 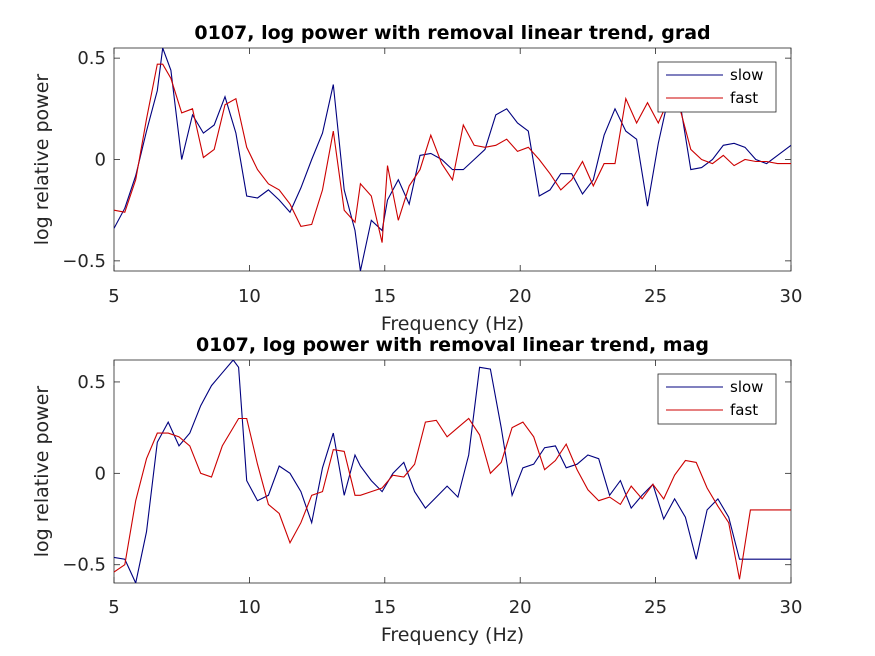 I want to click on mag-xtick-label: 5, so click(x=113, y=607).